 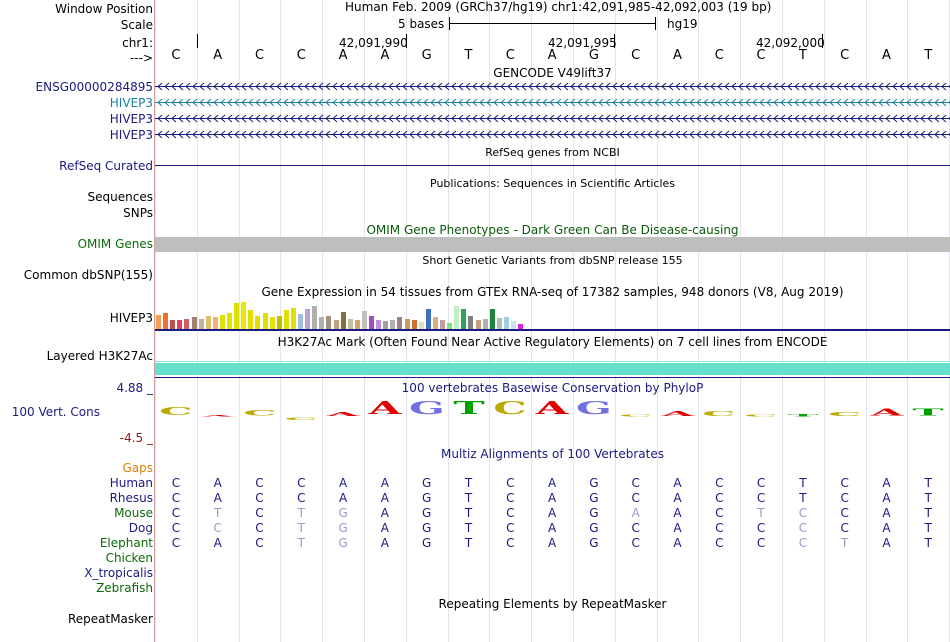 I want to click on species-label: Mouse, so click(x=133, y=513).